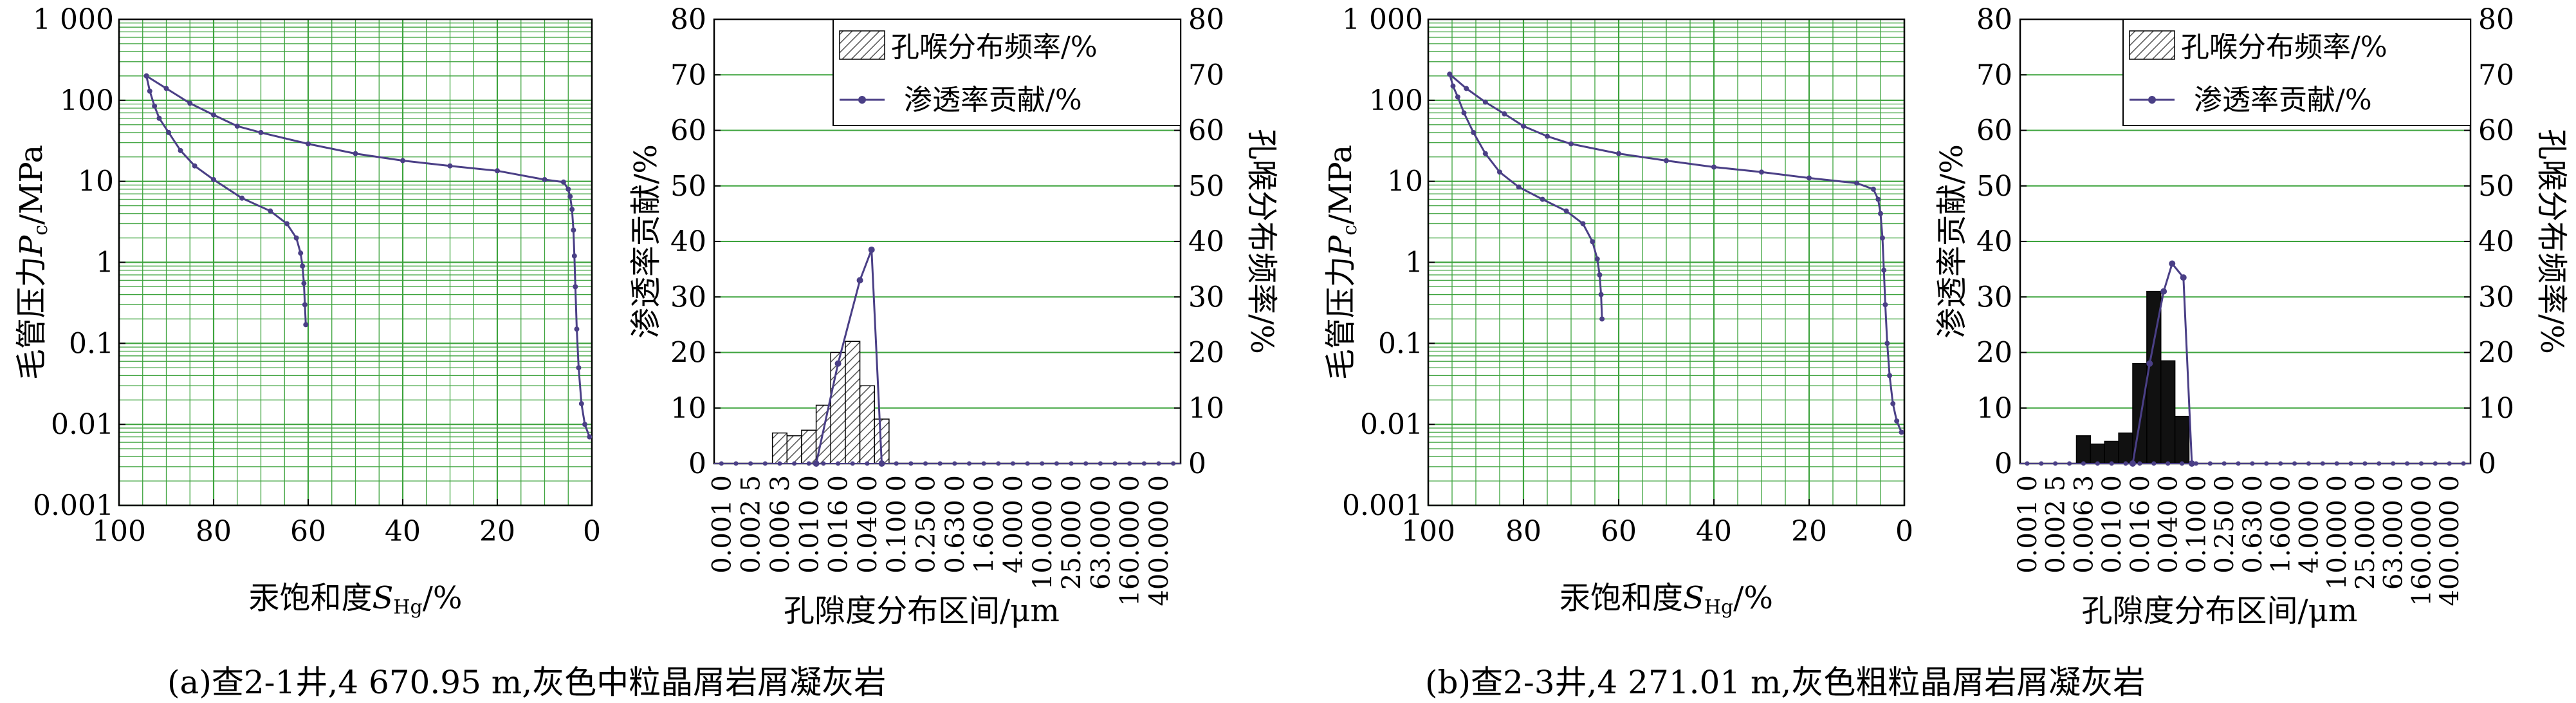 This screenshot has width=2576, height=703. What do you see at coordinates (1428, 531) in the screenshot?
I see `x-tick-label: 100` at bounding box center [1428, 531].